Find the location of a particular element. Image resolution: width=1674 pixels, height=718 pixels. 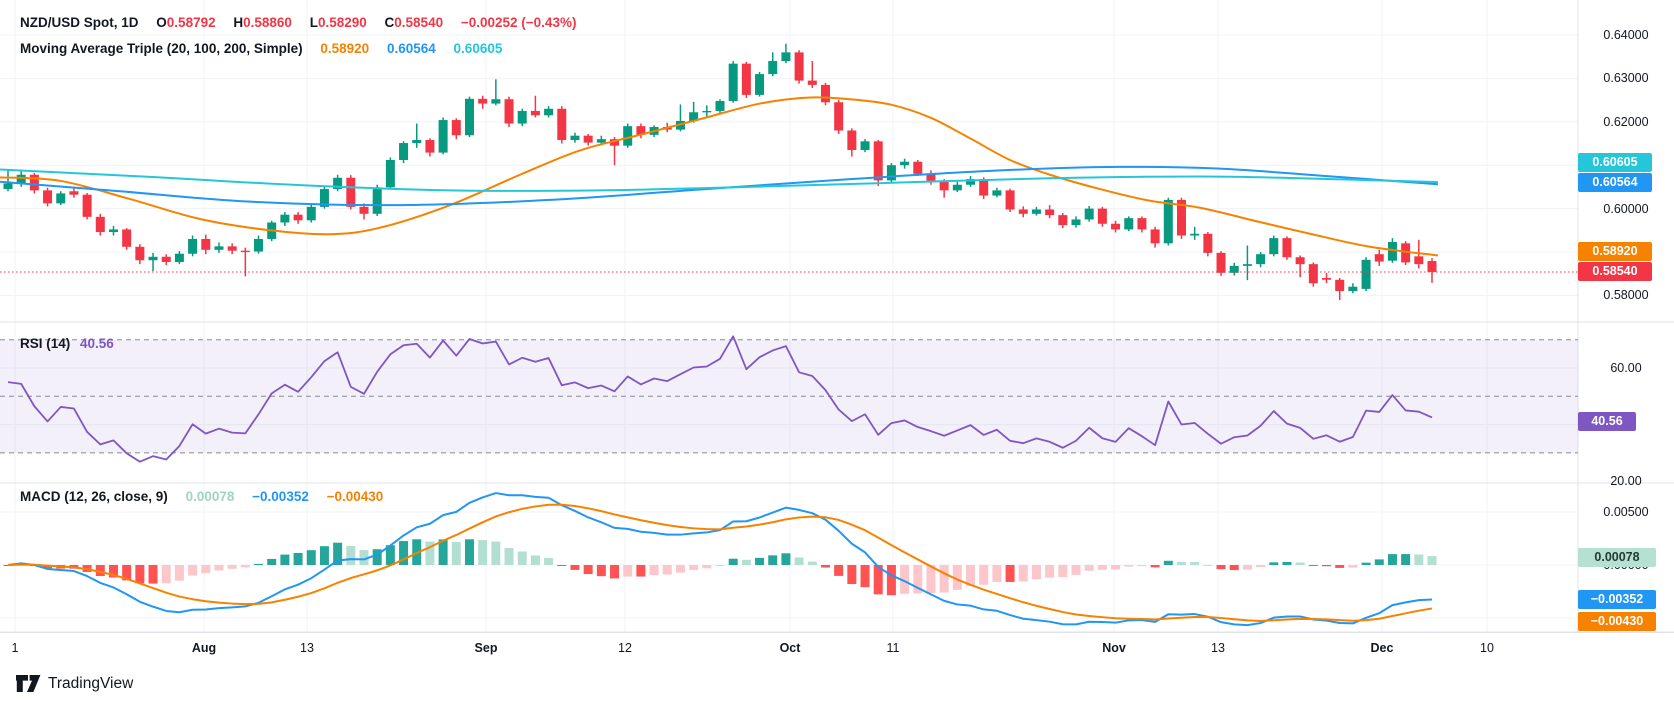

change-value: −0.00252 (−0.43%) is located at coordinates (518, 22).